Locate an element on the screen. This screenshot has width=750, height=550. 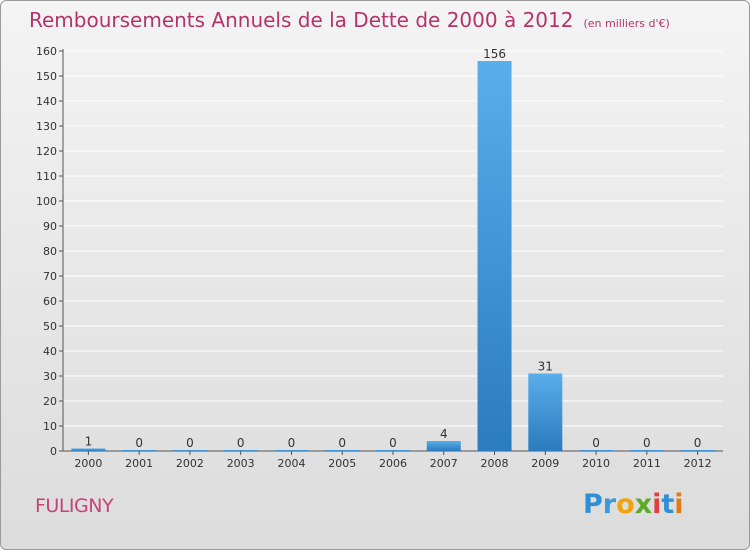
x-tick-label: 2007 is located at coordinates (444, 463).